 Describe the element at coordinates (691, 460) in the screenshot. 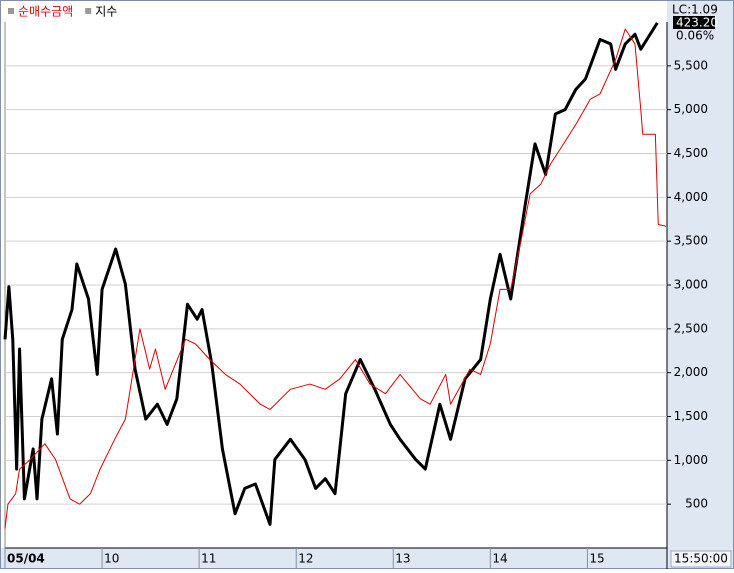

I see `y-tick-label: 1,000` at that location.